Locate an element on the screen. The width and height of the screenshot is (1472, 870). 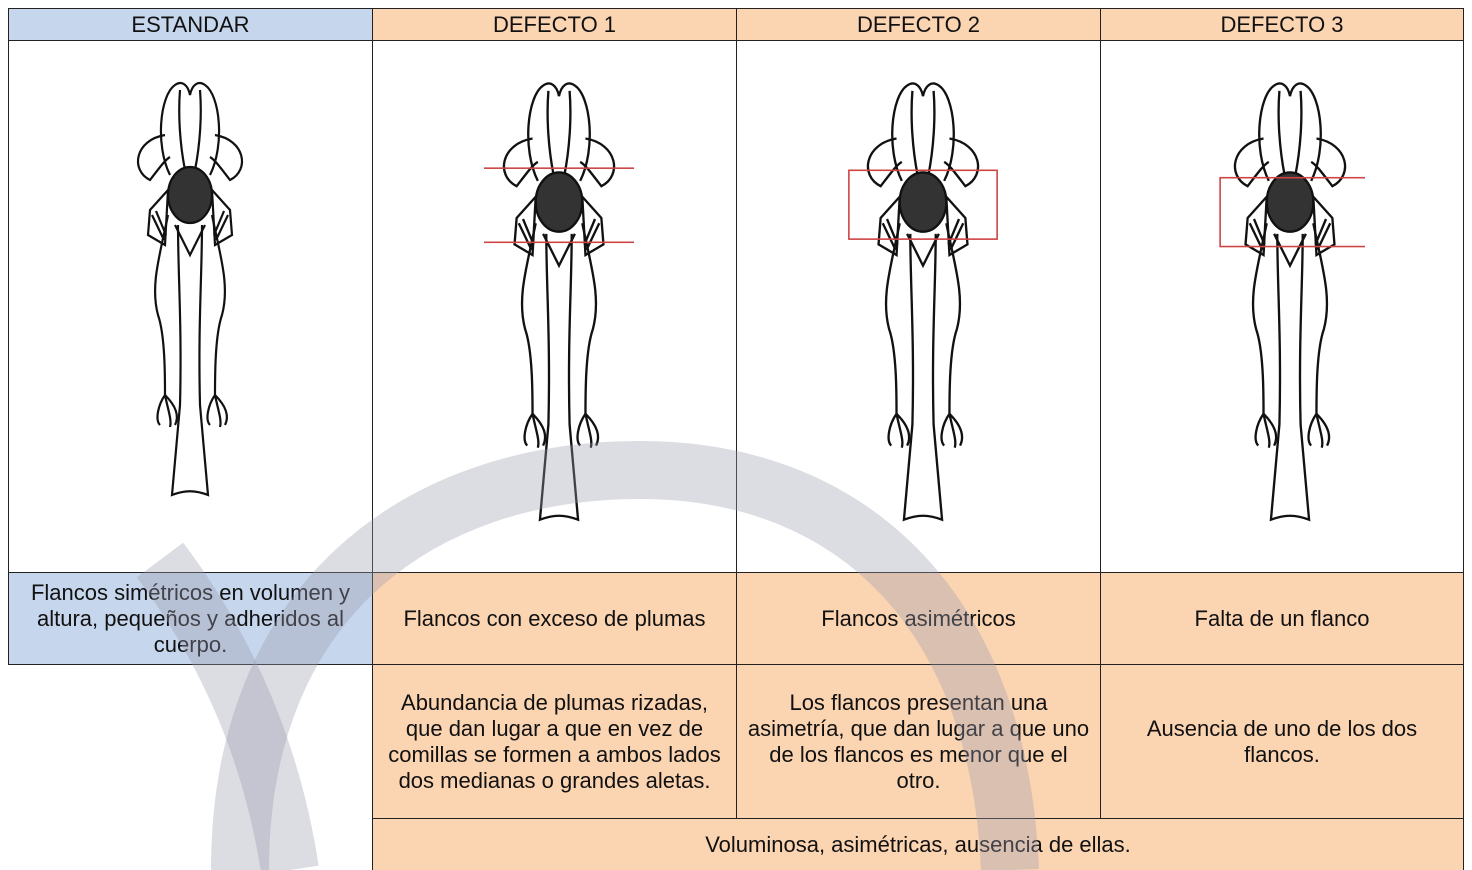
detail-cell: Ausencia de uno de los dos flancos. is located at coordinates (1282, 741).